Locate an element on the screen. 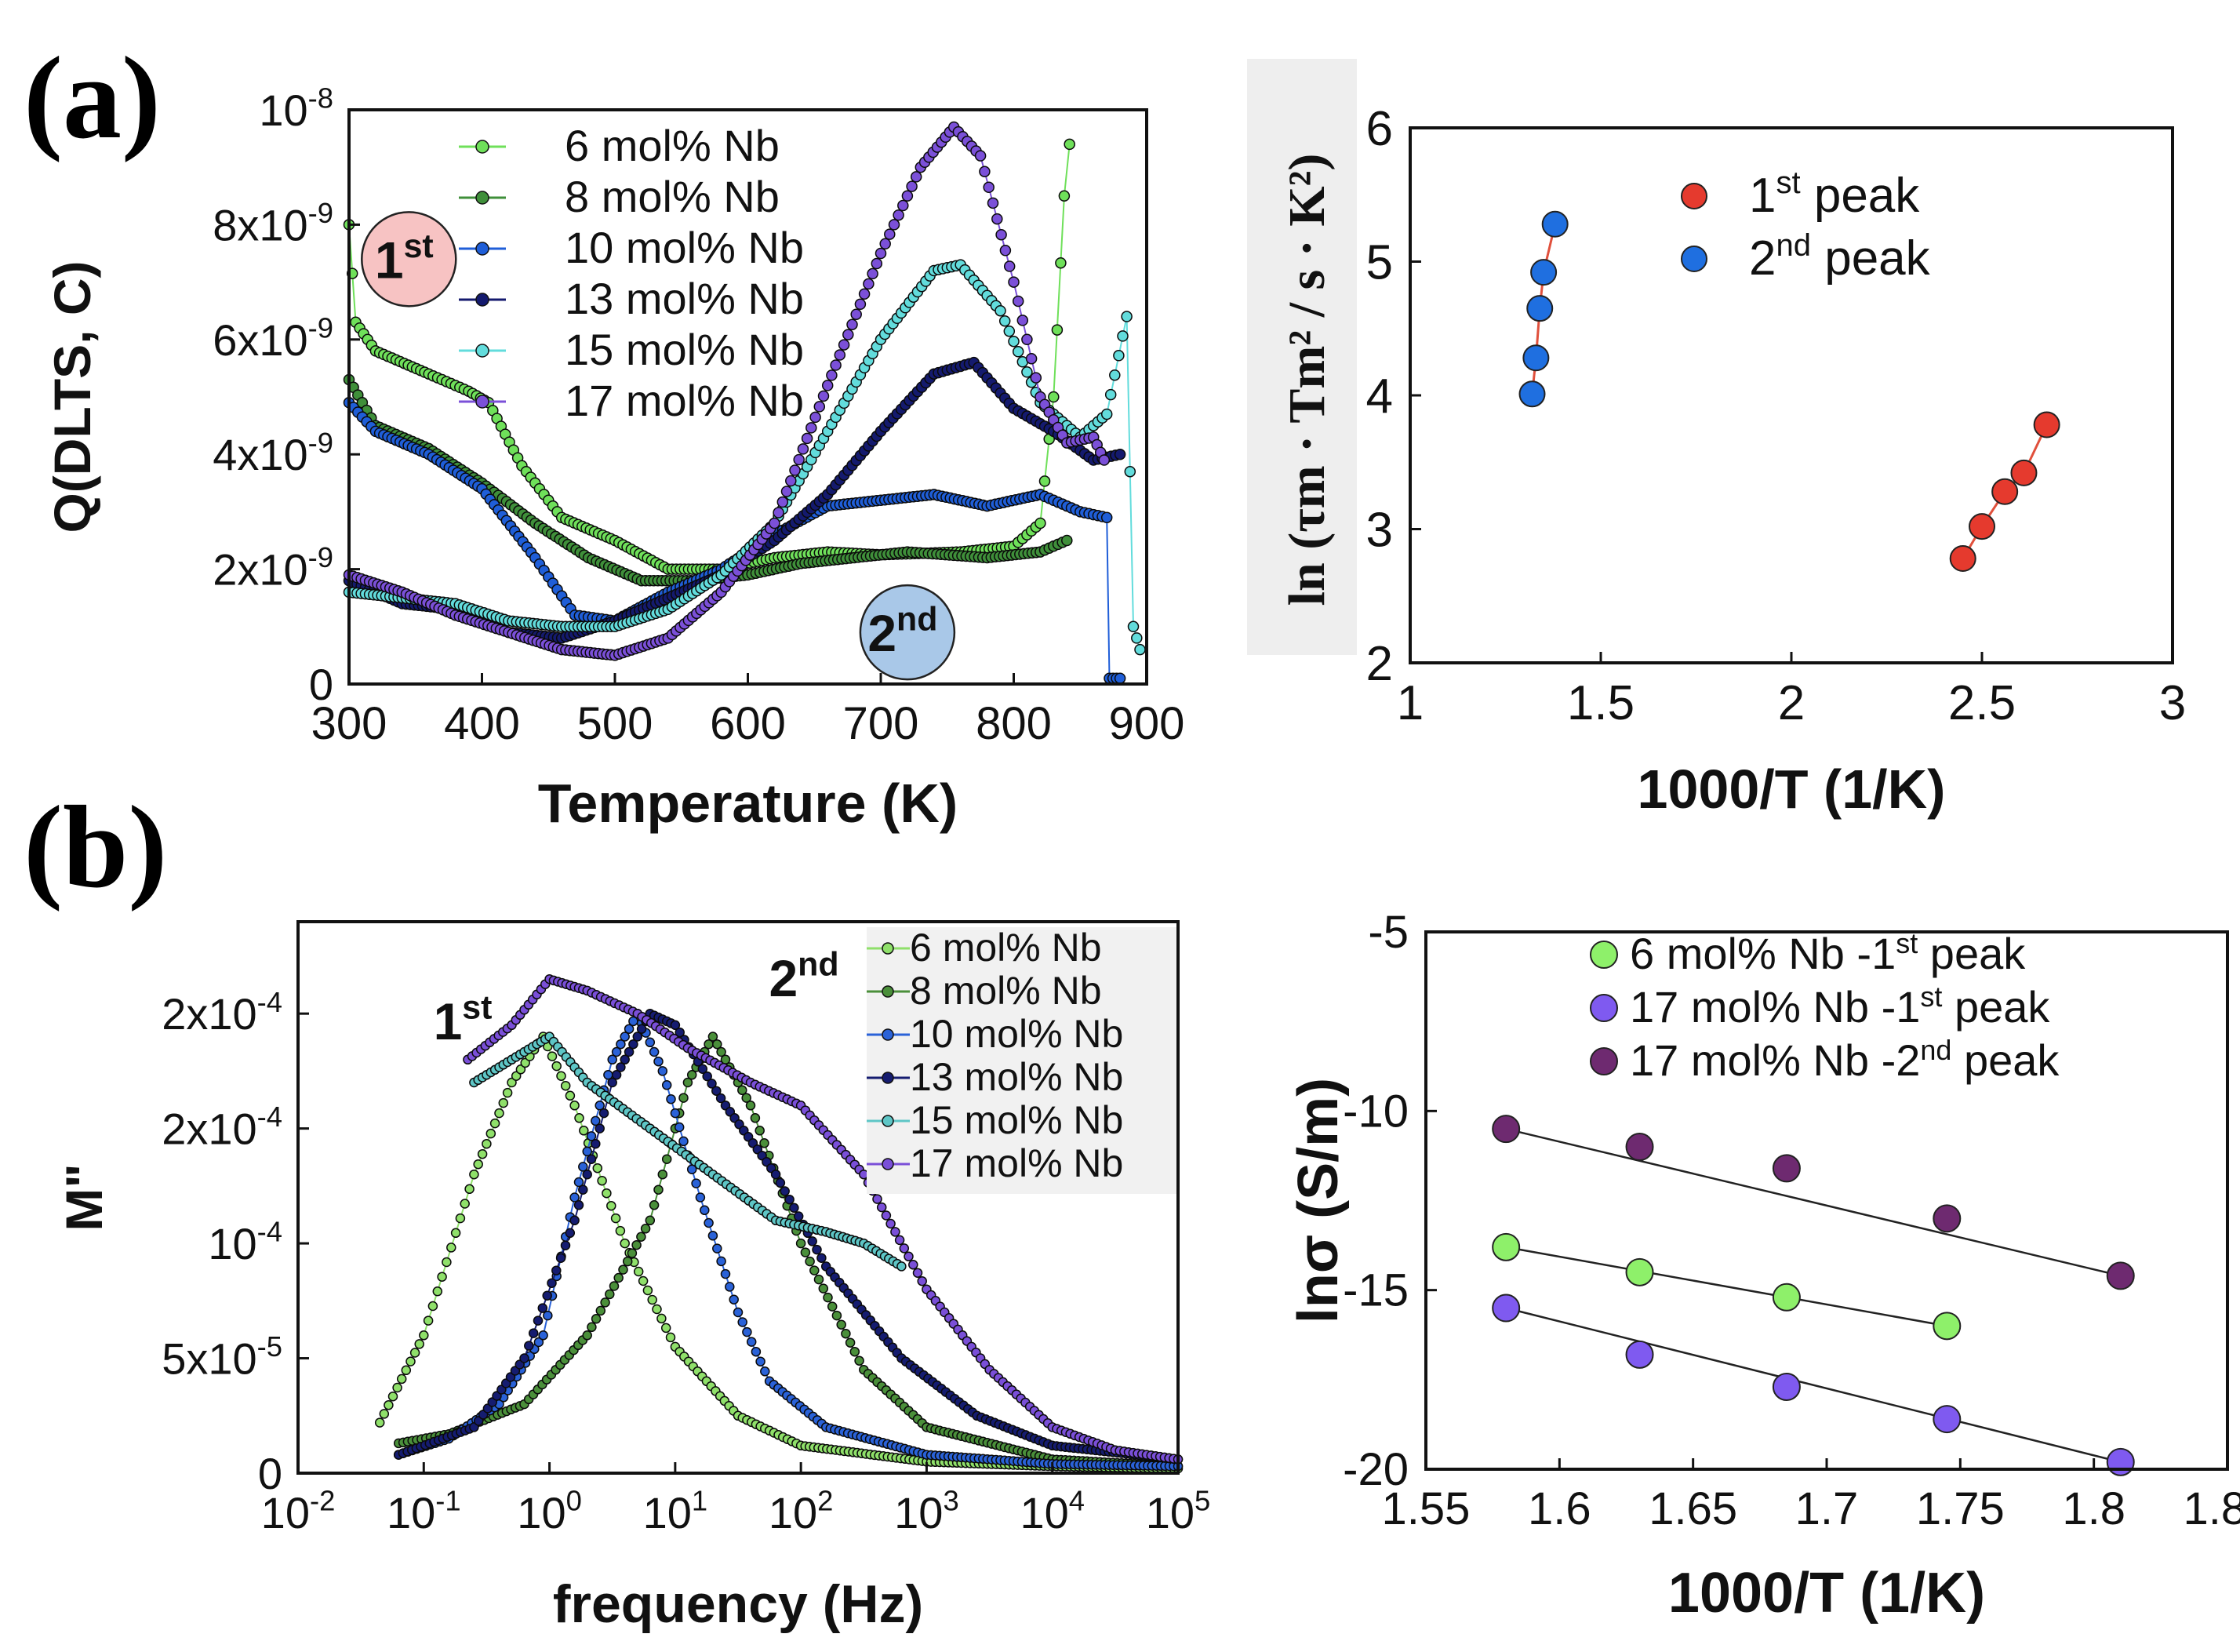 Image resolution: width=2240 pixels, height=1652 pixels. x-tick-label: 700 is located at coordinates (881, 724).